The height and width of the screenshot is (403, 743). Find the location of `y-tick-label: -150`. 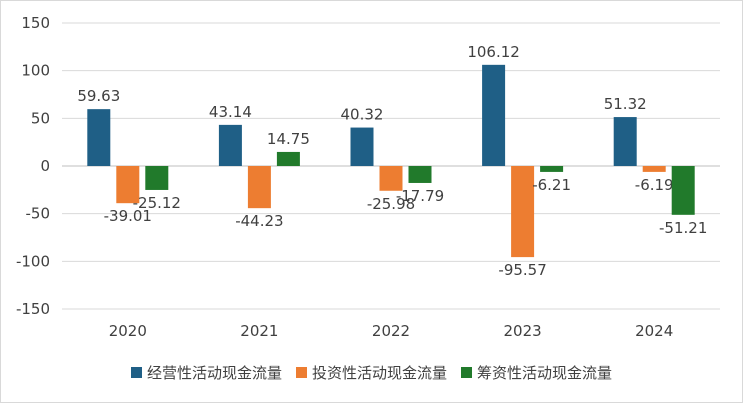

y-tick-label: -150 is located at coordinates (33, 309).